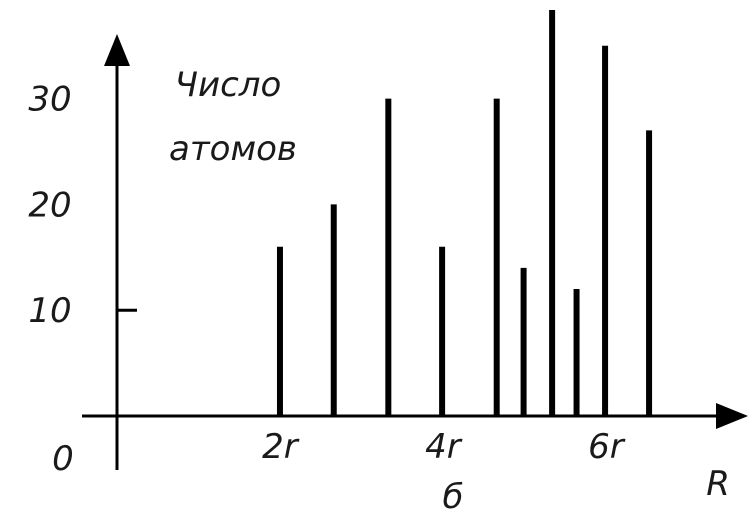 The height and width of the screenshot is (516, 753). What do you see at coordinates (49, 100) in the screenshot?
I see `y-tick-label-30: 30` at bounding box center [49, 100].